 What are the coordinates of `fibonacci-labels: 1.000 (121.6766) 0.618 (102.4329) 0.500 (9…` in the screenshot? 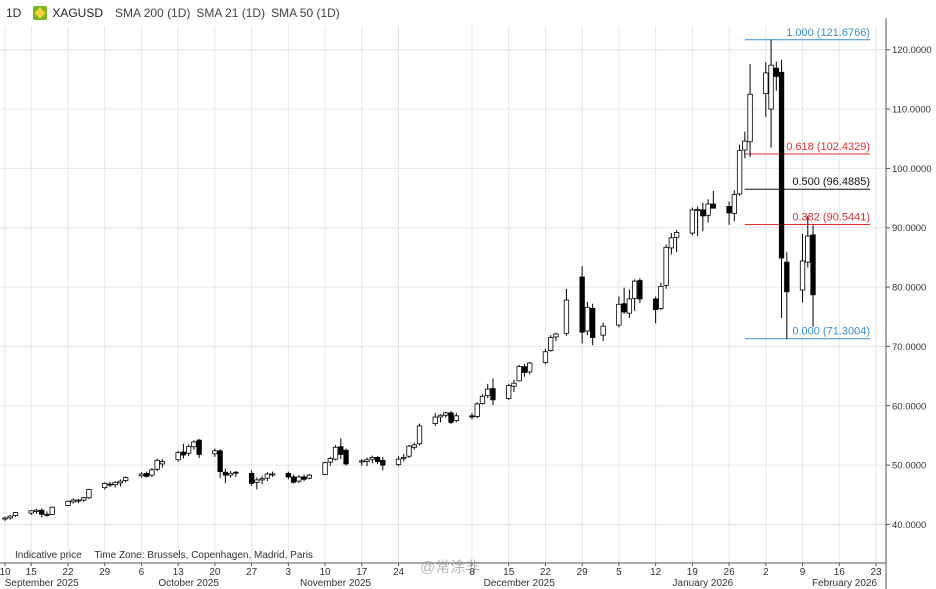 It's located at (828, 182).